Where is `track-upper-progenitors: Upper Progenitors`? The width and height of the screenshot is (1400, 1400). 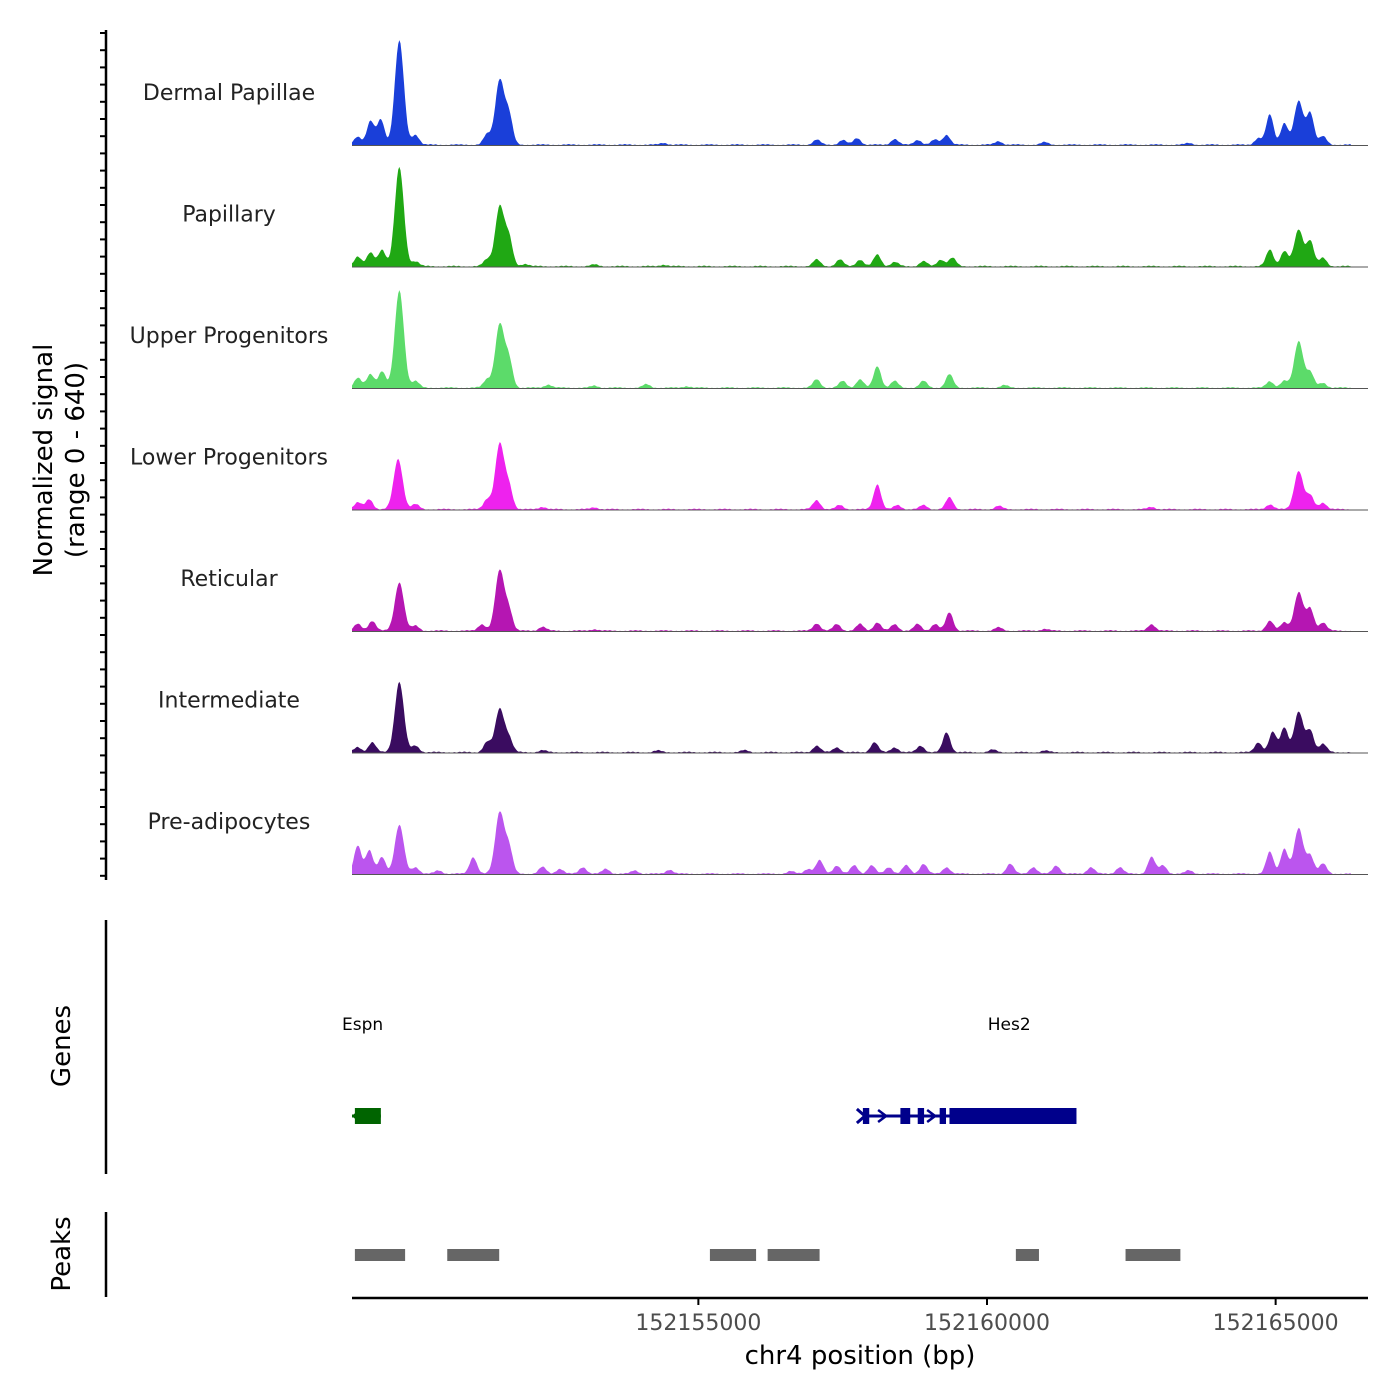 track-upper-progenitors: Upper Progenitors is located at coordinates (749, 339).